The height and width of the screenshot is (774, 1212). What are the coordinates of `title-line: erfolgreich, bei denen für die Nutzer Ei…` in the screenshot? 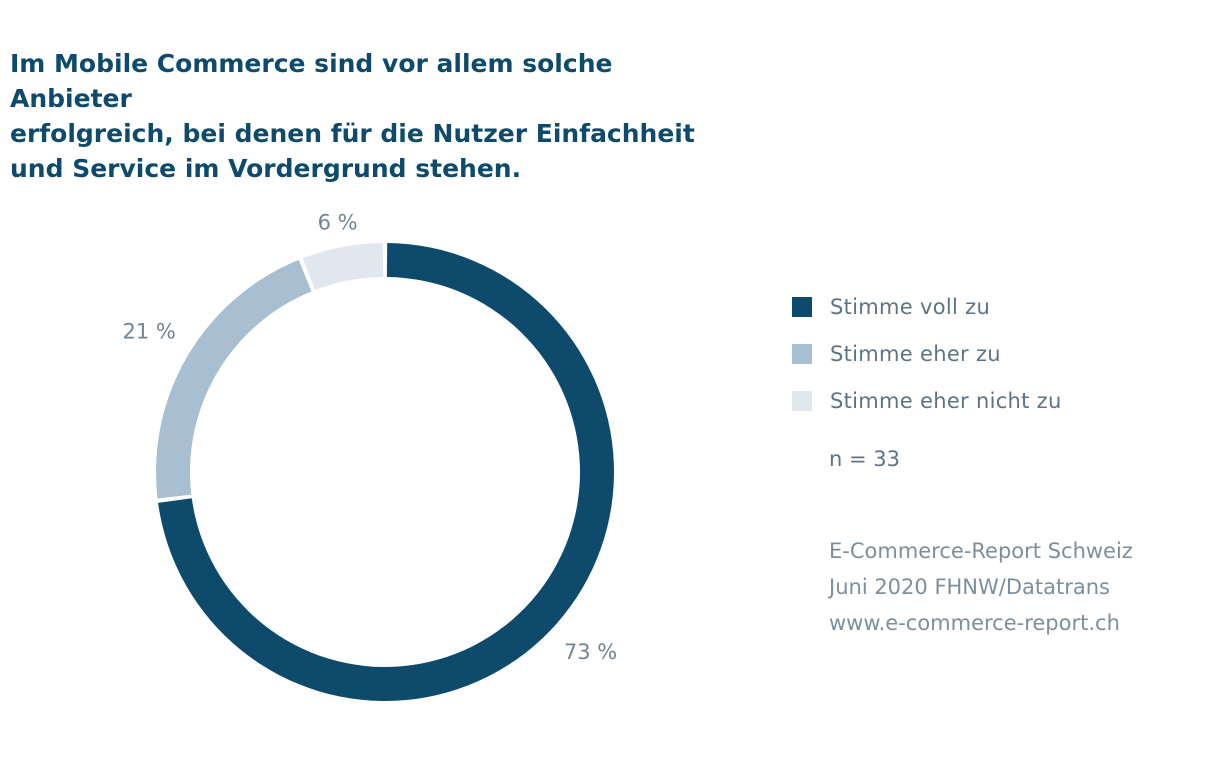 It's located at (352, 133).